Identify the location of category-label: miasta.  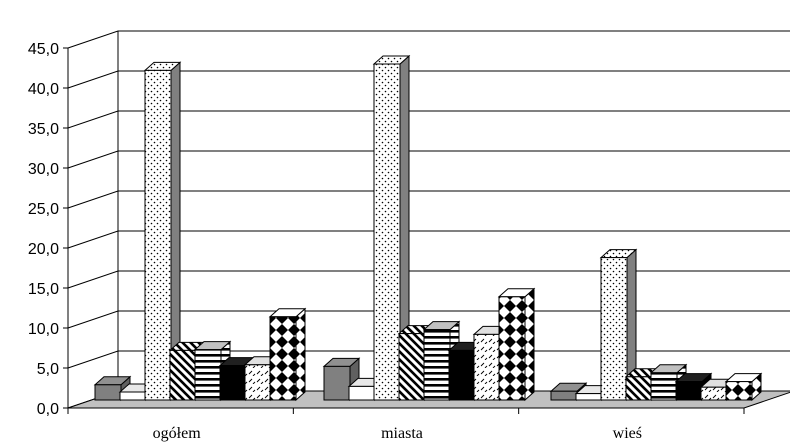
(402, 433).